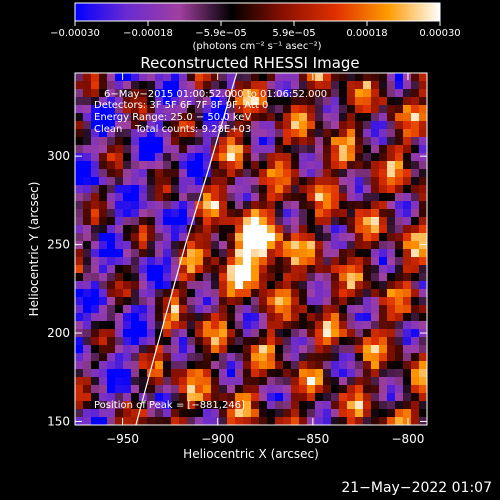 This screenshot has width=500, height=500. Describe the element at coordinates (256, 46) in the screenshot. I see `colorbar-unit-label: (photons cm⁻² s⁻¹ asec⁻²)` at that location.